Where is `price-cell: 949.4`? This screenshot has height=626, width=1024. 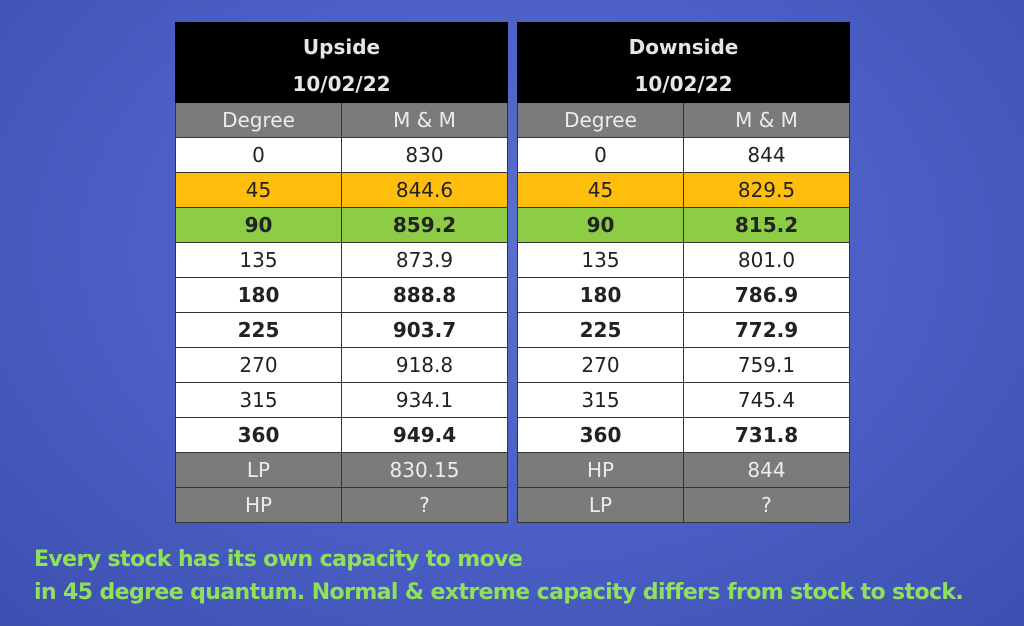 price-cell: 949.4 is located at coordinates (424, 435).